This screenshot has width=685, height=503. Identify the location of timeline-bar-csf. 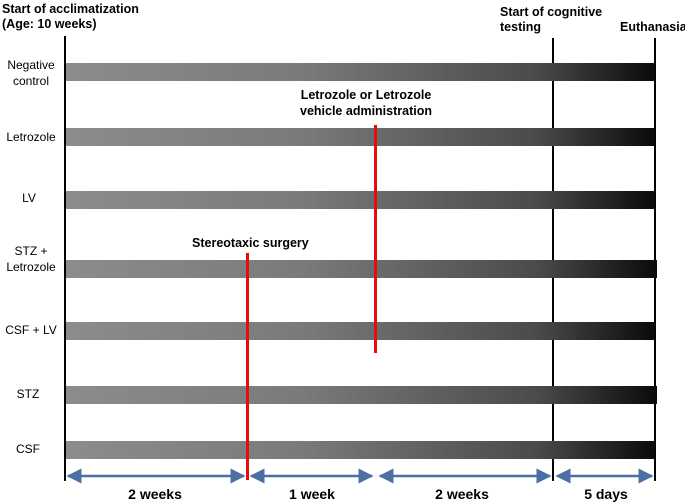
(360, 450).